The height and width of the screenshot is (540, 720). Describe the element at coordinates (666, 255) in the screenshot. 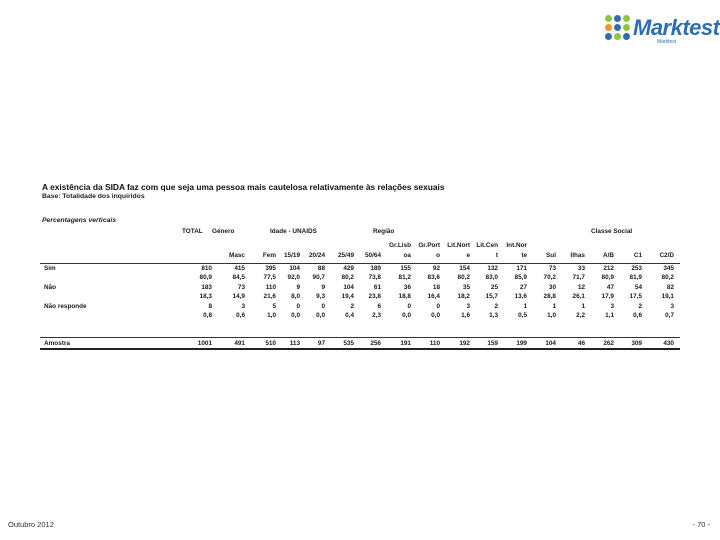

I see `column-header: C2/D` at that location.